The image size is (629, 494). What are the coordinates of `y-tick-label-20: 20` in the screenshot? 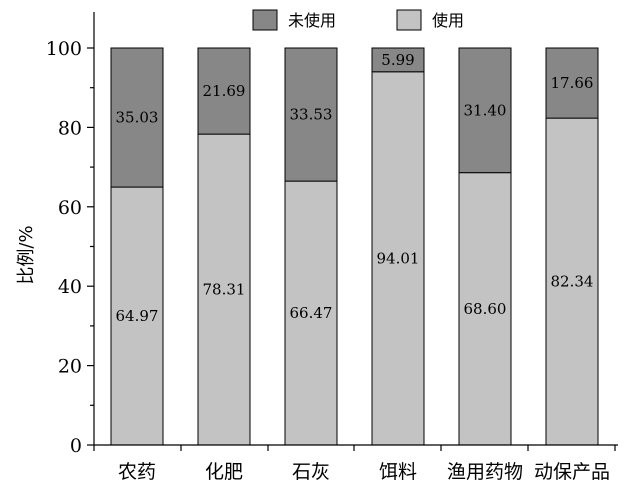 It's located at (70, 367).